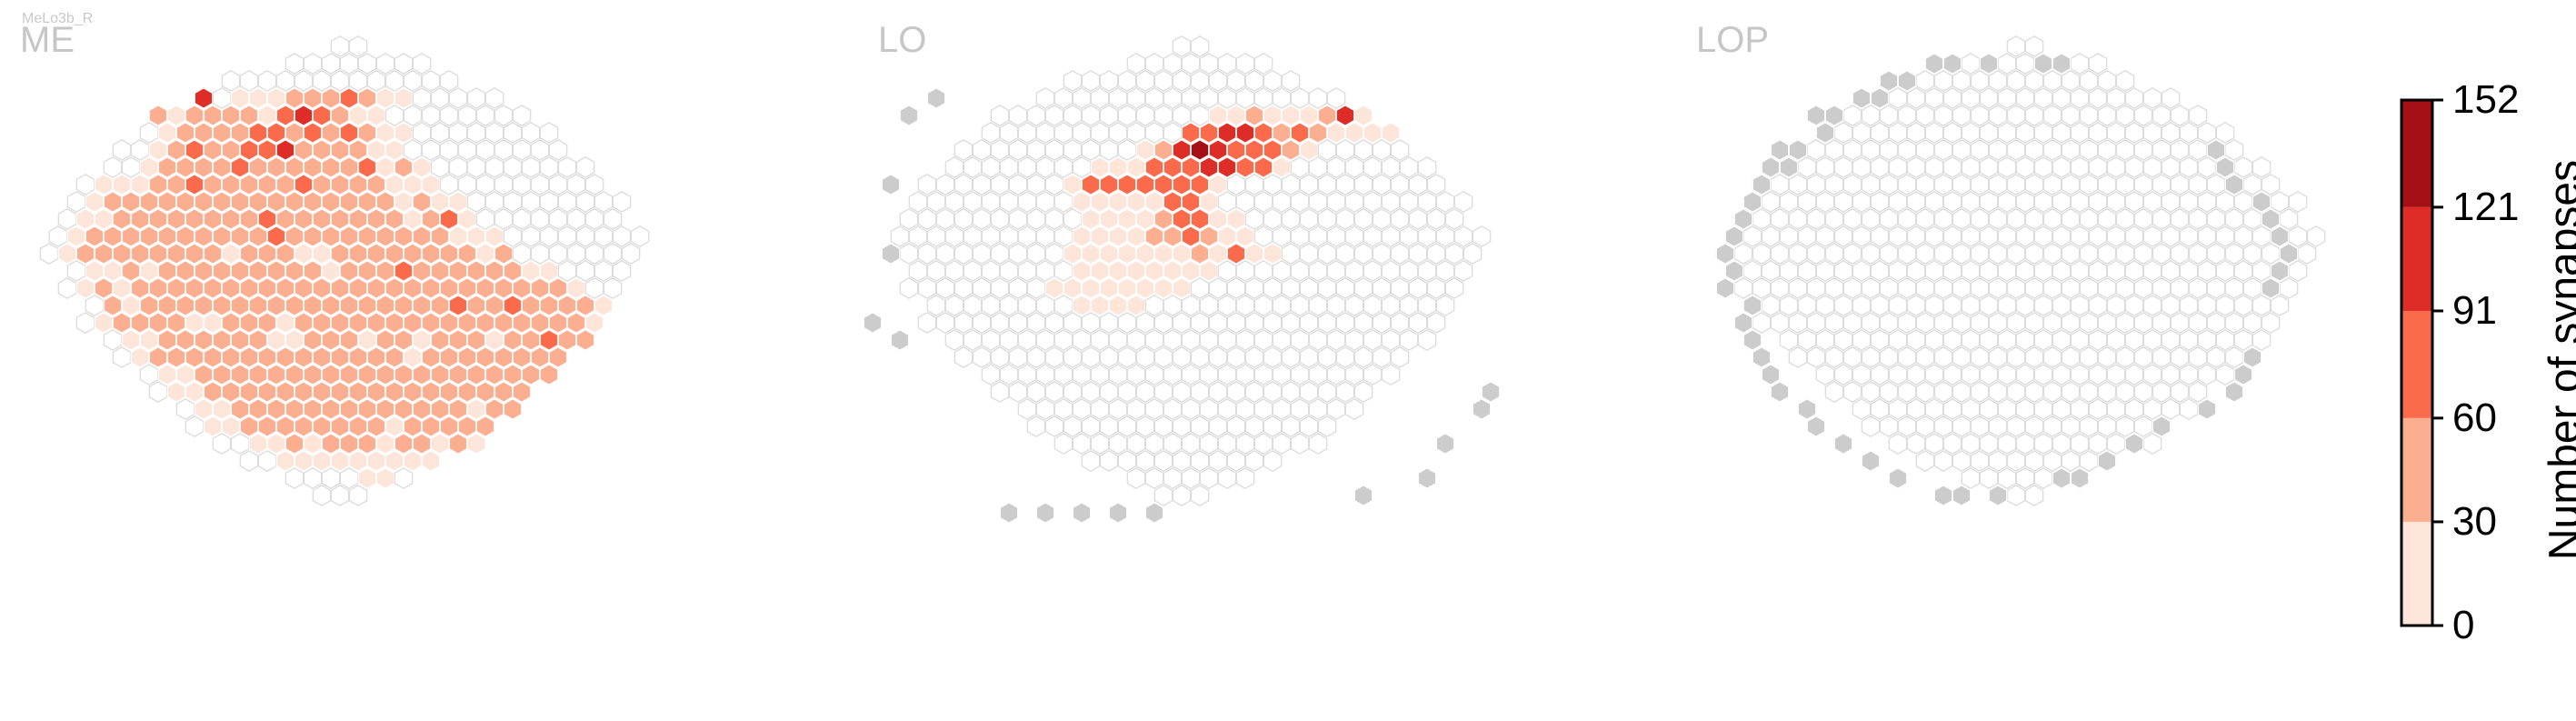  Describe the element at coordinates (1733, 40) in the screenshot. I see `panel-title-lop: LOP` at that location.